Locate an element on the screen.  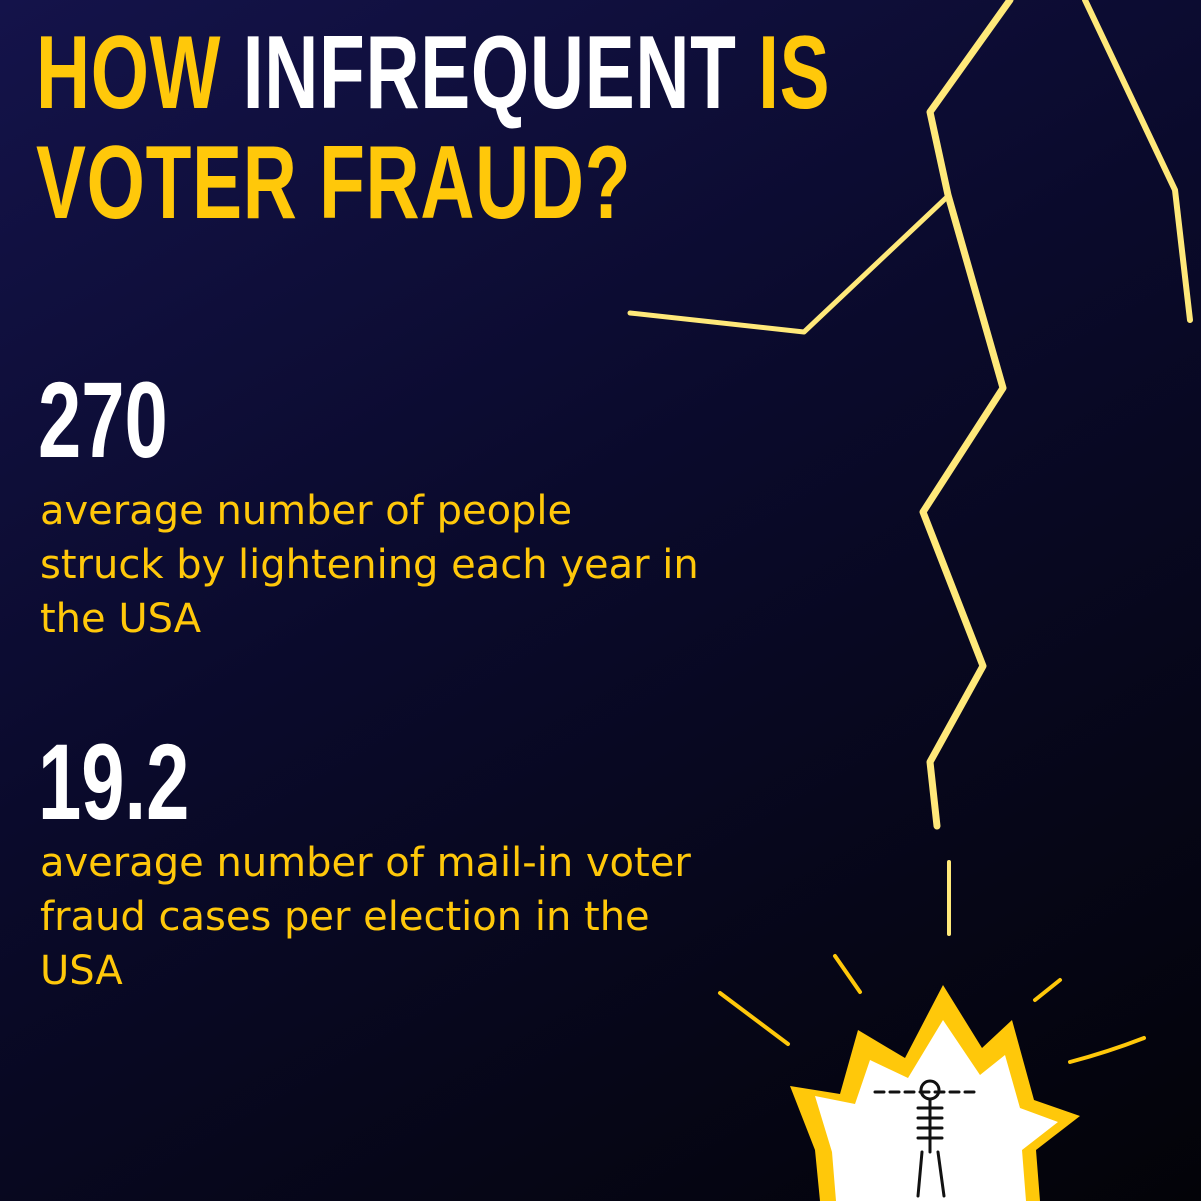
headline: HOW INFREQUENT IS VOTER FRAUD? is located at coordinates (433, 128).